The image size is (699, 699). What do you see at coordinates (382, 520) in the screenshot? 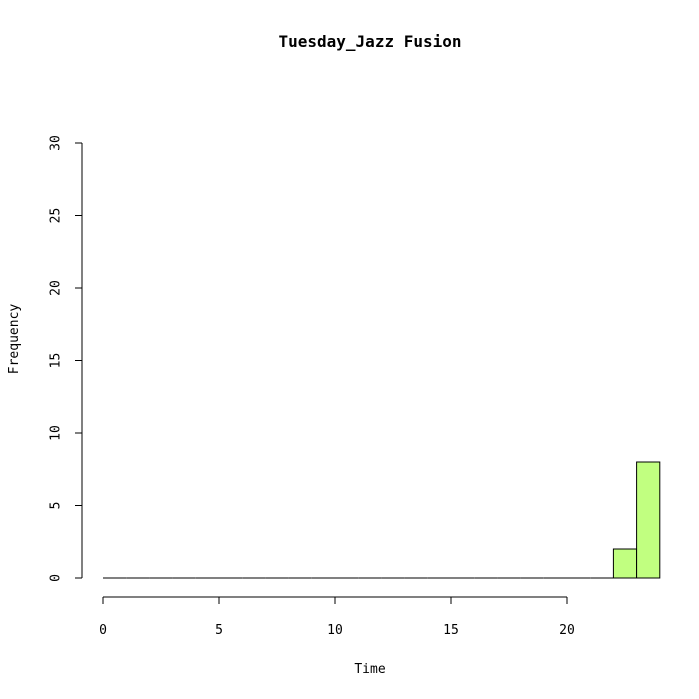
I see `bars-group` at bounding box center [382, 520].